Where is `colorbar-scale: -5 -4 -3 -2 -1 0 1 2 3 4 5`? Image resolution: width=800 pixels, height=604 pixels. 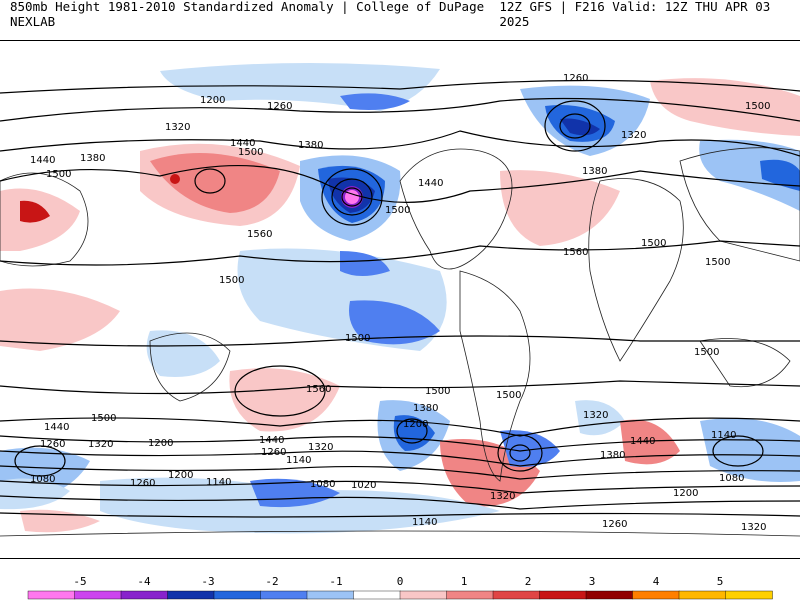 colorbar-scale: -5 -4 -3 -2 -1 0 1 2 3 4 5 is located at coordinates (400, 587).